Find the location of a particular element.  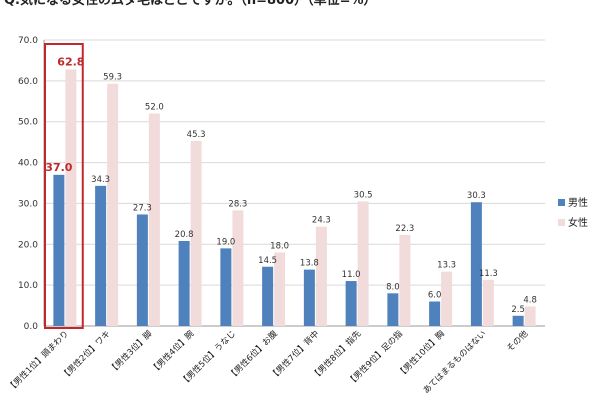

y-axis: 0.0 10.0 20.0 30.0 40.0 50.0 60.0 70.0 is located at coordinates (31, 184).